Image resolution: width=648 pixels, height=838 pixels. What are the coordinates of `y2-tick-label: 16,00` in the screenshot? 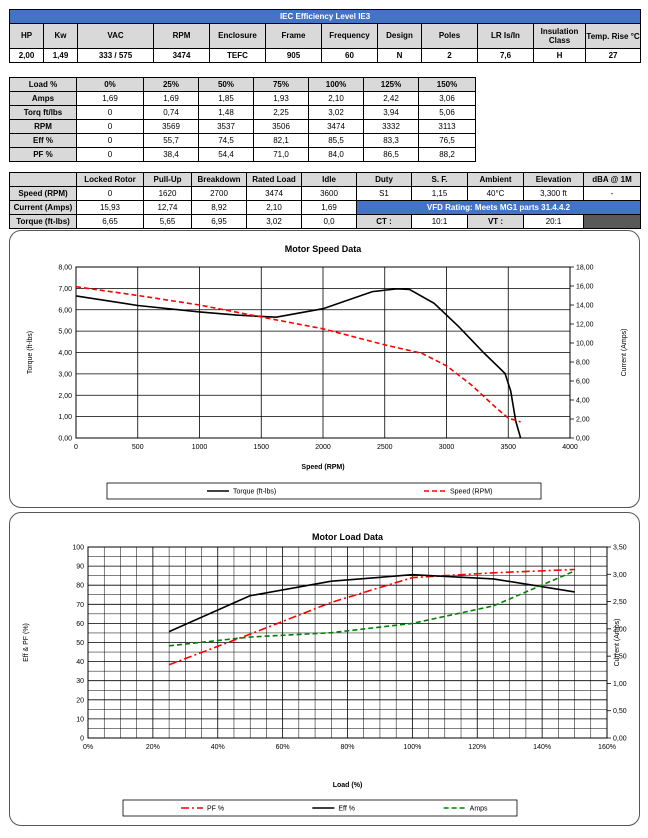 It's located at (585, 287).